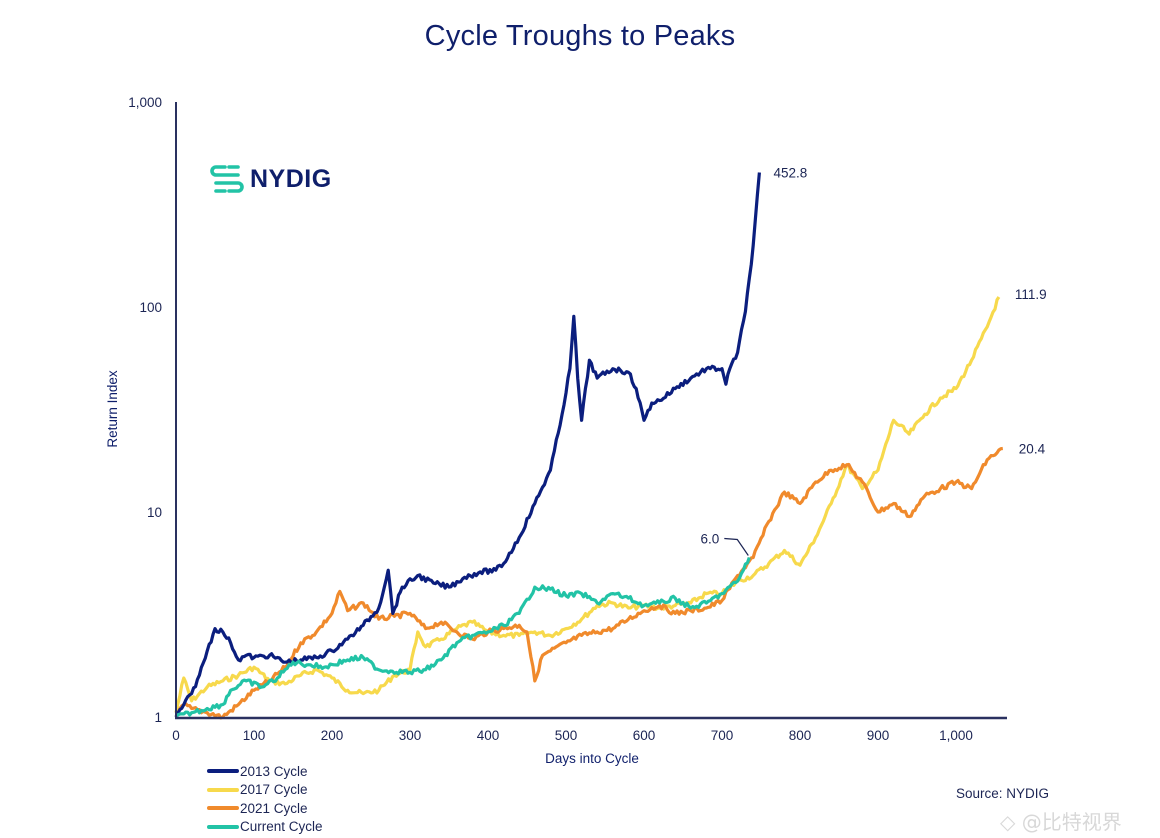  I want to click on y-axis-label: Return Index, so click(112, 409).